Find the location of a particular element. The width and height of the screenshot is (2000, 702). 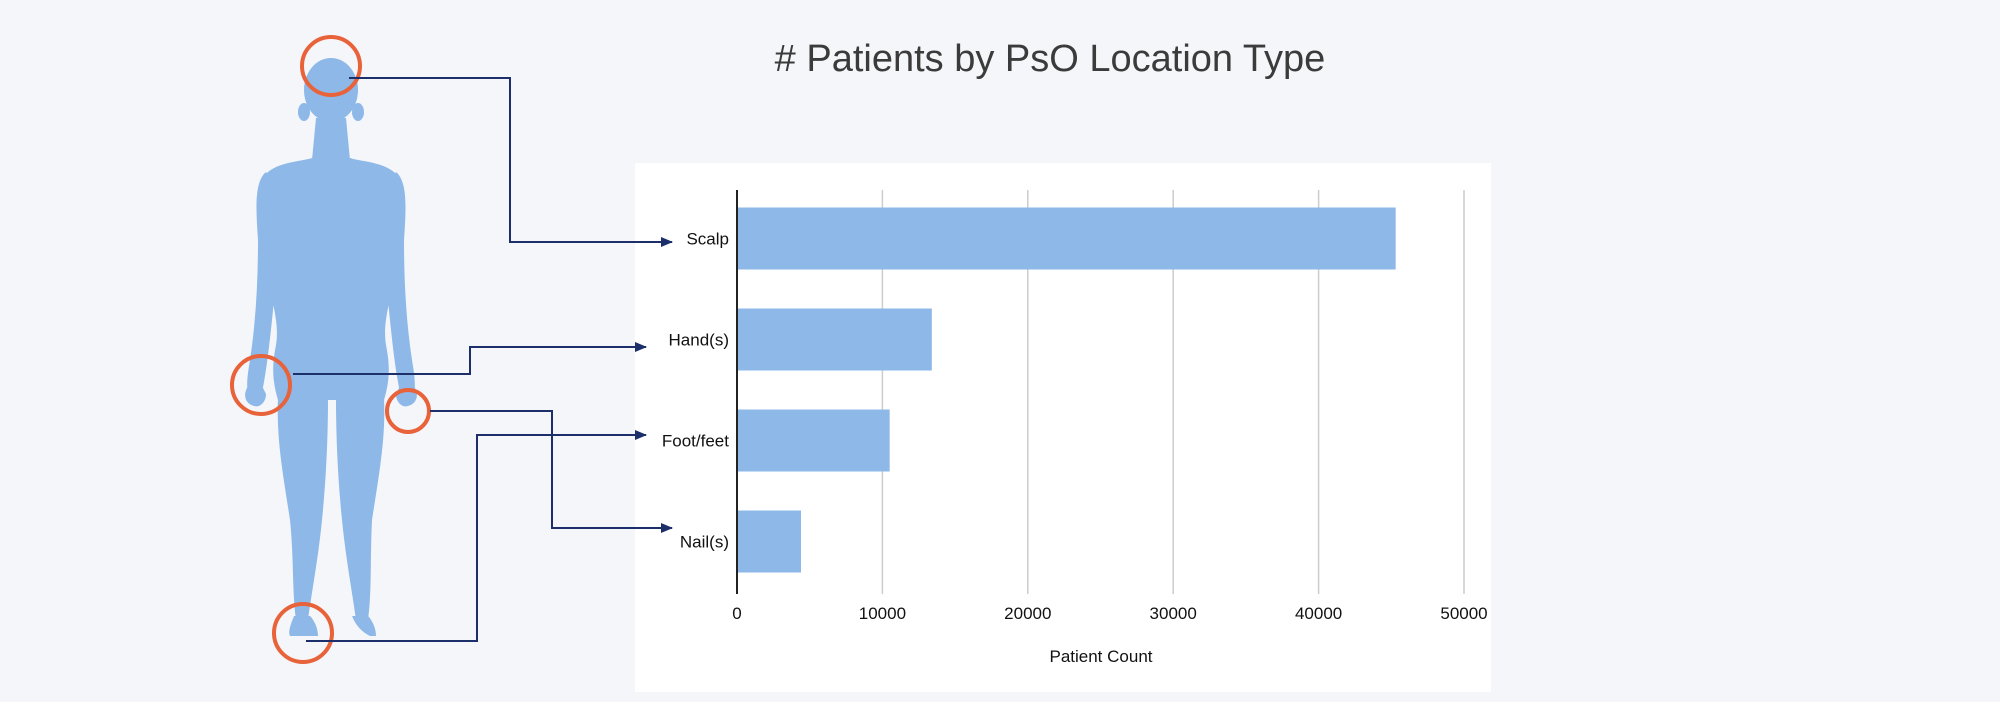

right-hand-highlight-circle is located at coordinates (408, 411).